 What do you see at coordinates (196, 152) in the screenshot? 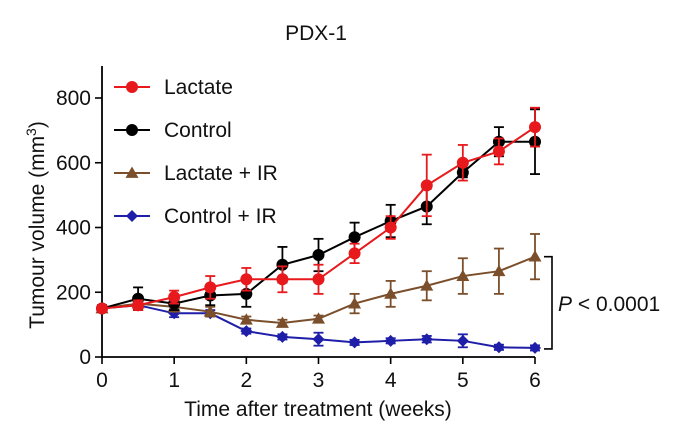
I see `legend: Lactate Control Lactate + IR Control + IR` at bounding box center [196, 152].